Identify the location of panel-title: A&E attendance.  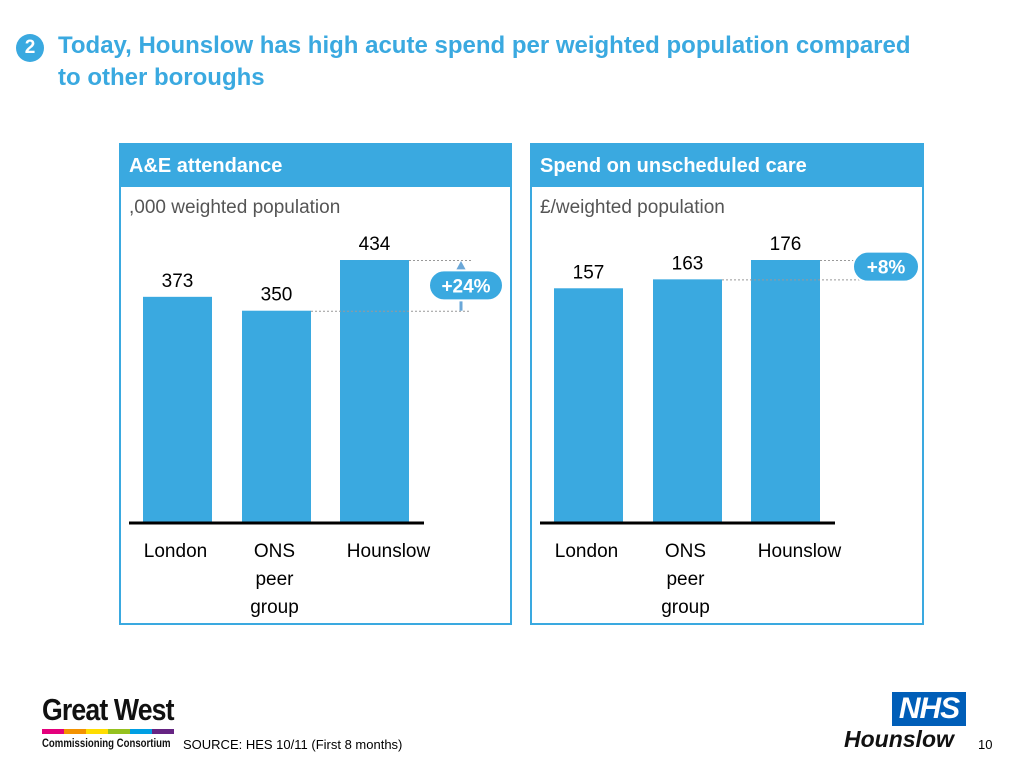
(315, 166).